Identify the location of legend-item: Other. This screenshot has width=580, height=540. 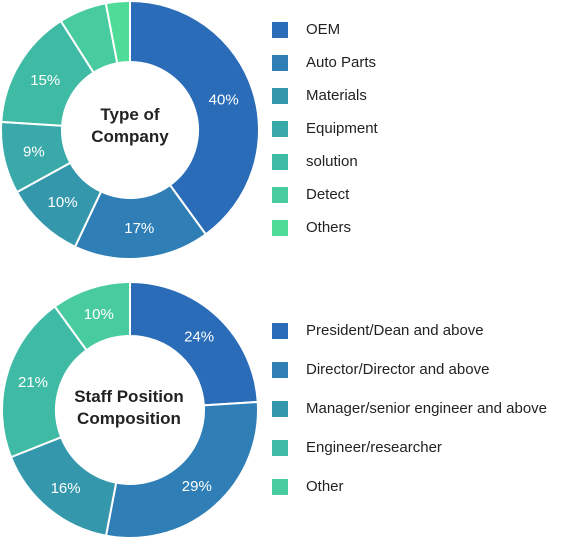
(409, 486).